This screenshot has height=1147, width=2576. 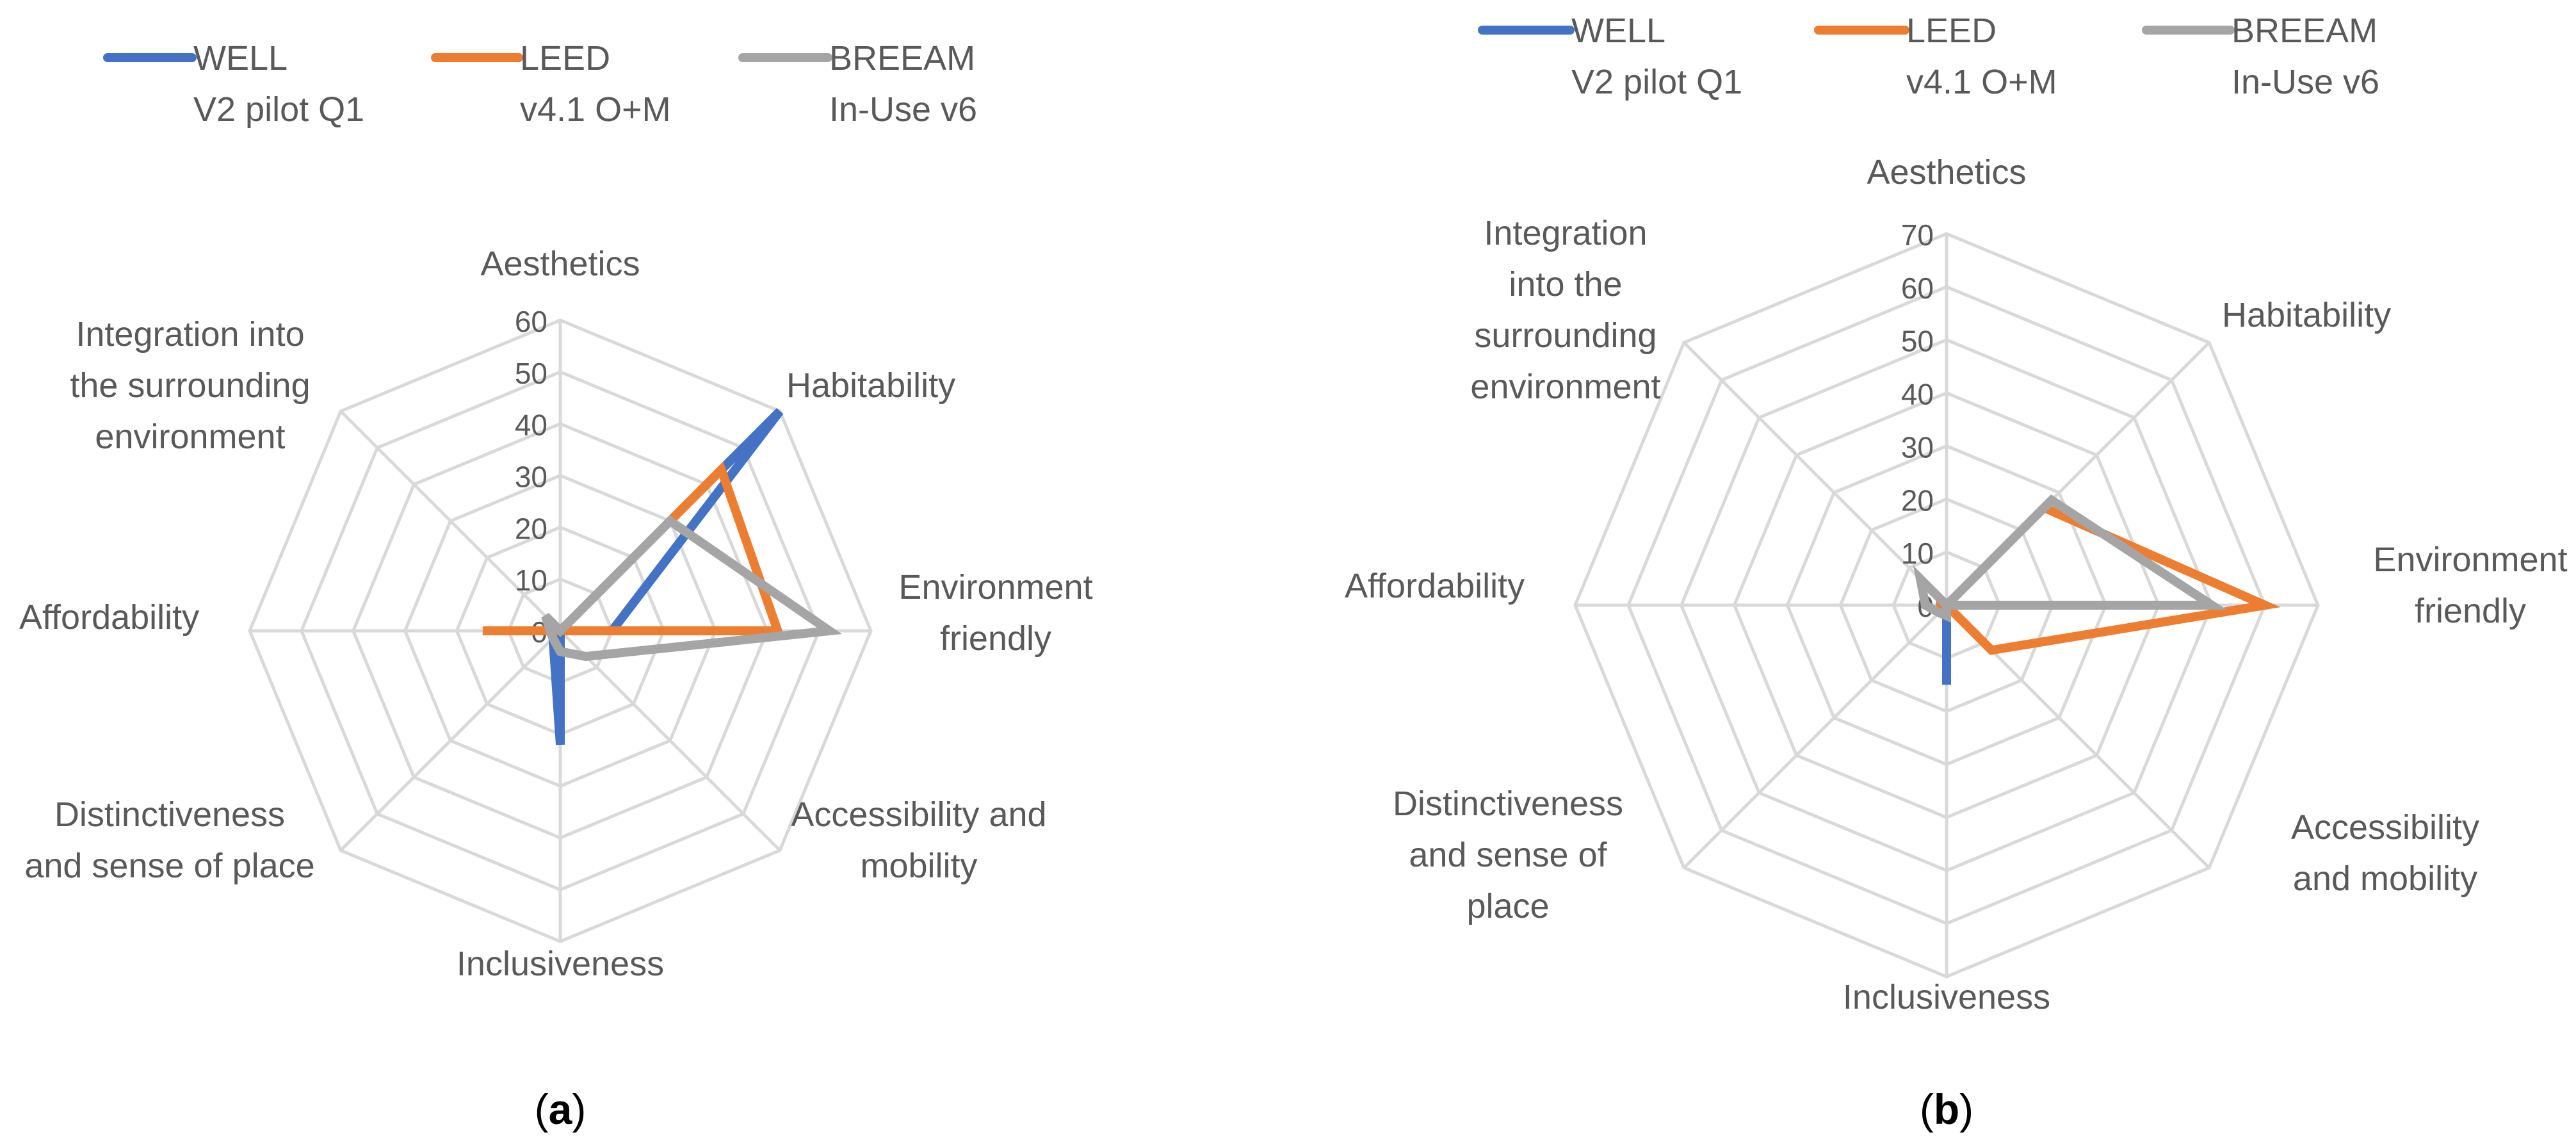 I want to click on category-label-line: the surrounding, so click(x=190, y=386).